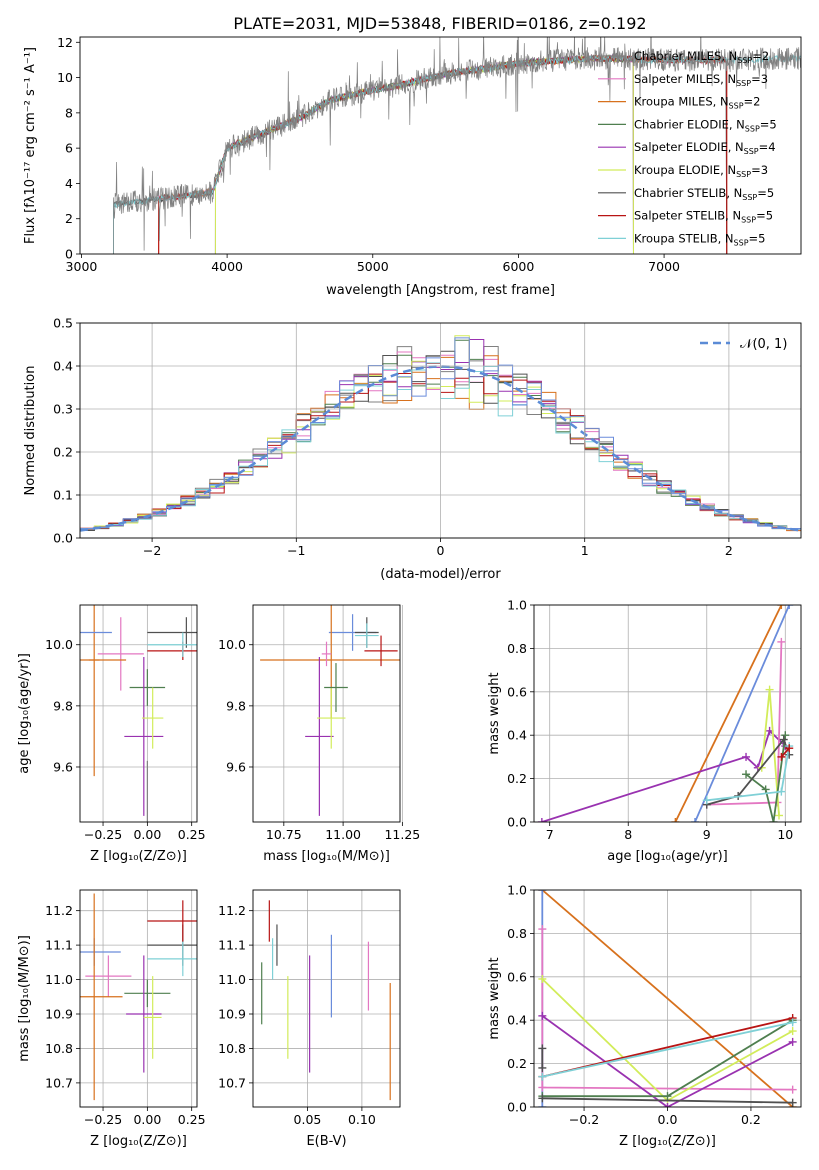 The image size is (819, 1170). Describe the element at coordinates (24, 713) in the screenshot. I see `y-axis-label: age [log₁₀(age/yr)]` at that location.